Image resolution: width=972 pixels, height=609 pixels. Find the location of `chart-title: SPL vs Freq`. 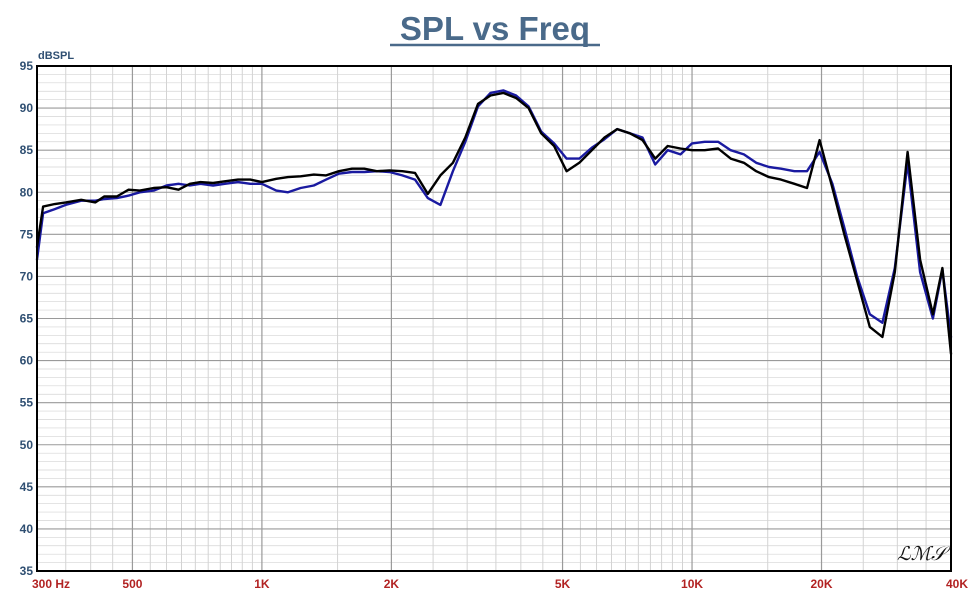

chart-title: SPL vs Freq is located at coordinates (495, 28).